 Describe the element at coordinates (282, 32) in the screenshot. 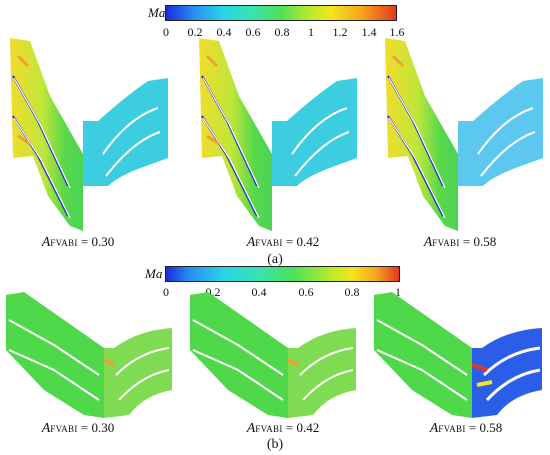

I see `colorbar-a-tick: 0.8` at that location.